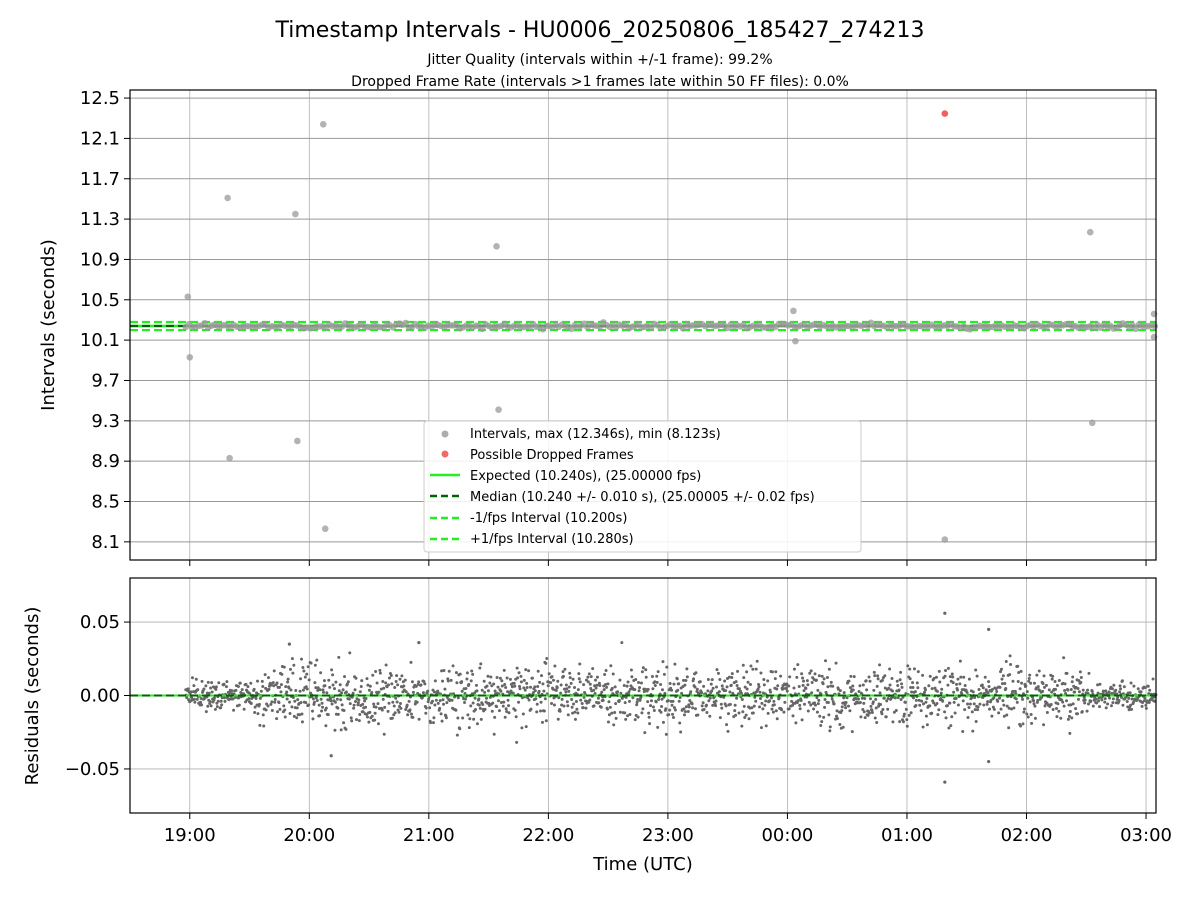 This screenshot has width=1200, height=900. I want to click on interval-outlier-point, so click(297, 441).